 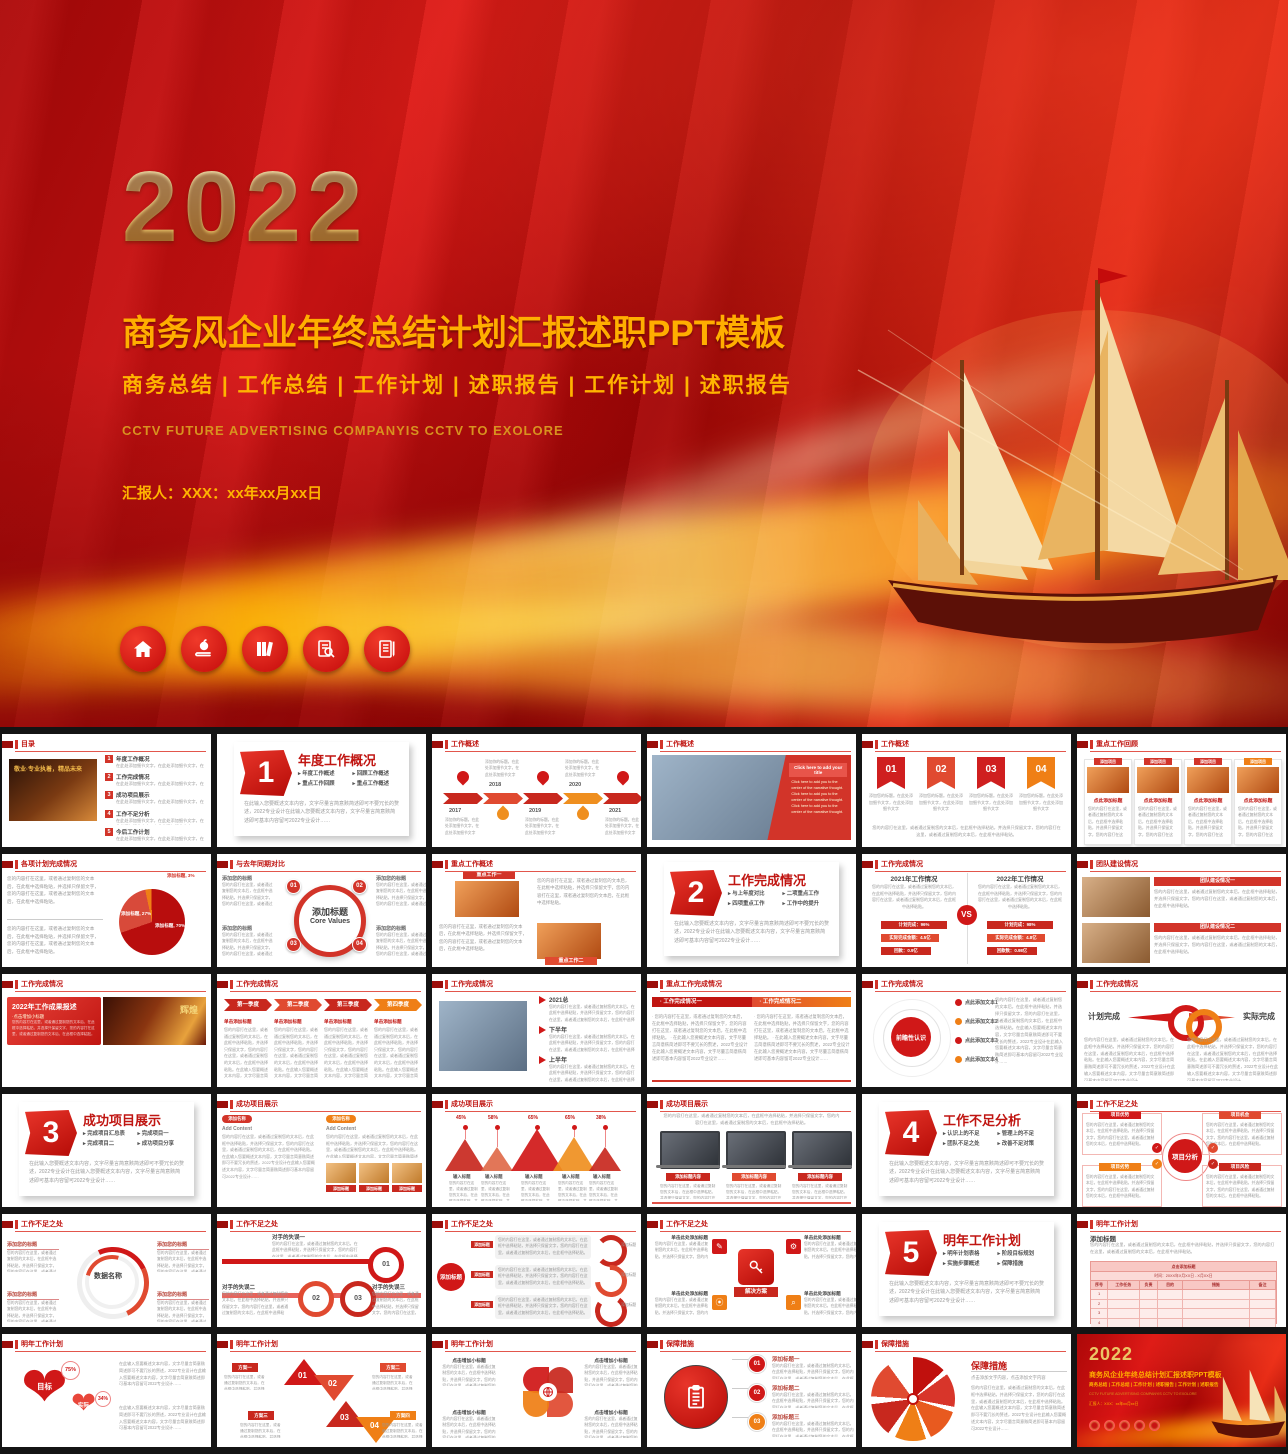 What do you see at coordinates (152, 922) in the screenshot?
I see `pie-chart` at bounding box center [152, 922].